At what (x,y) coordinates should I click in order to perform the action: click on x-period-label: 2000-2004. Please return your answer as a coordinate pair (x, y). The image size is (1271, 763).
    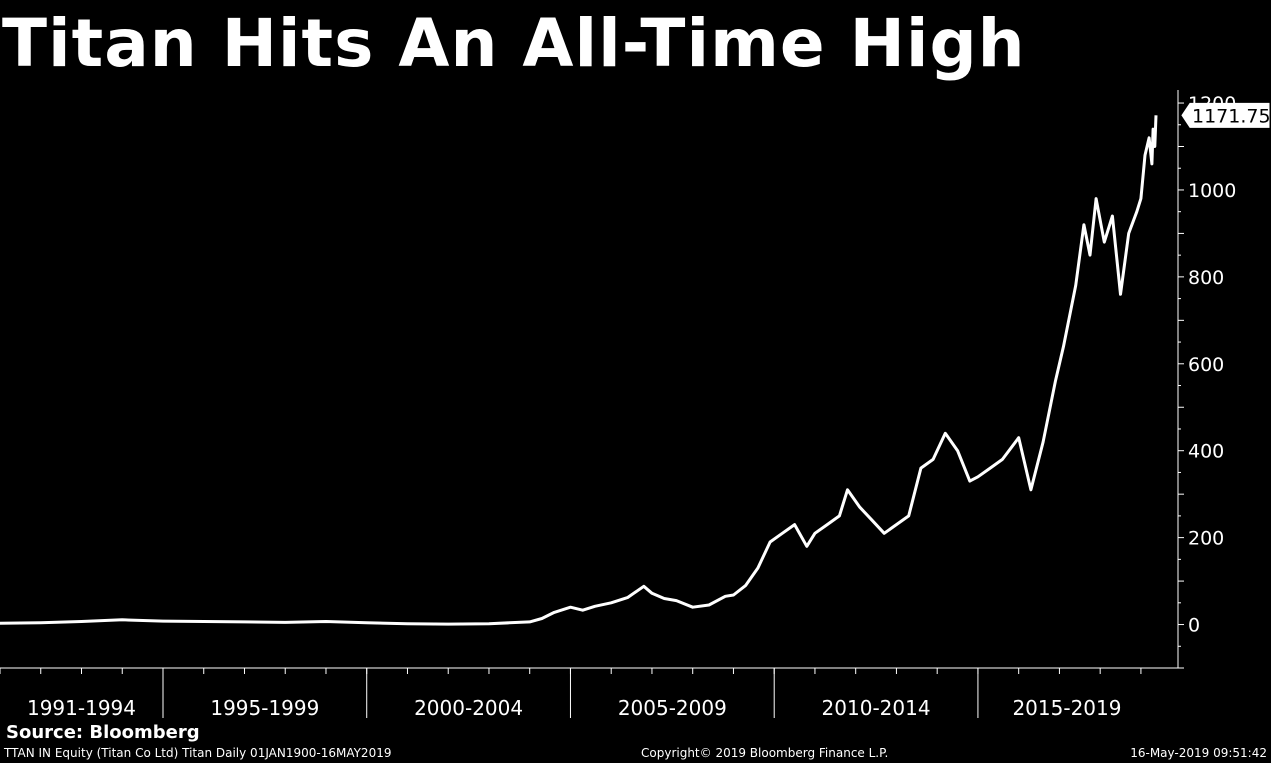
    Looking at the image, I should click on (468, 708).